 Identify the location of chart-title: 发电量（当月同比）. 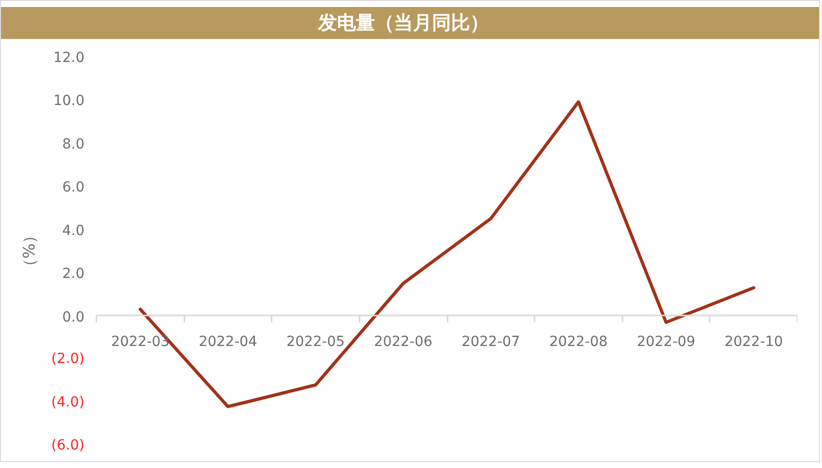
(403, 23).